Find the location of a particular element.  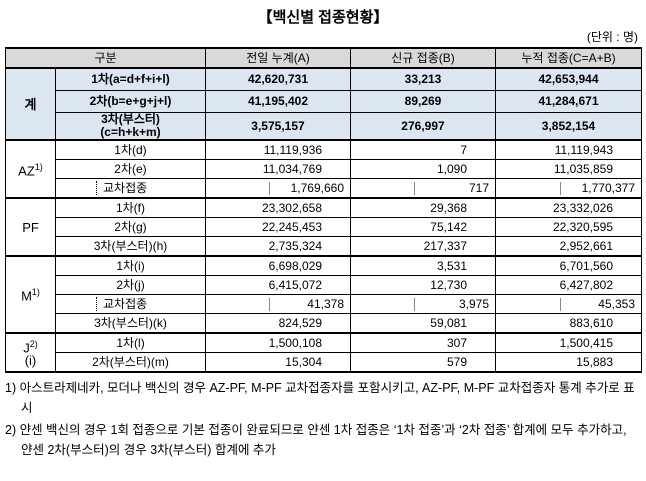

value: 33,213 is located at coordinates (423, 79).